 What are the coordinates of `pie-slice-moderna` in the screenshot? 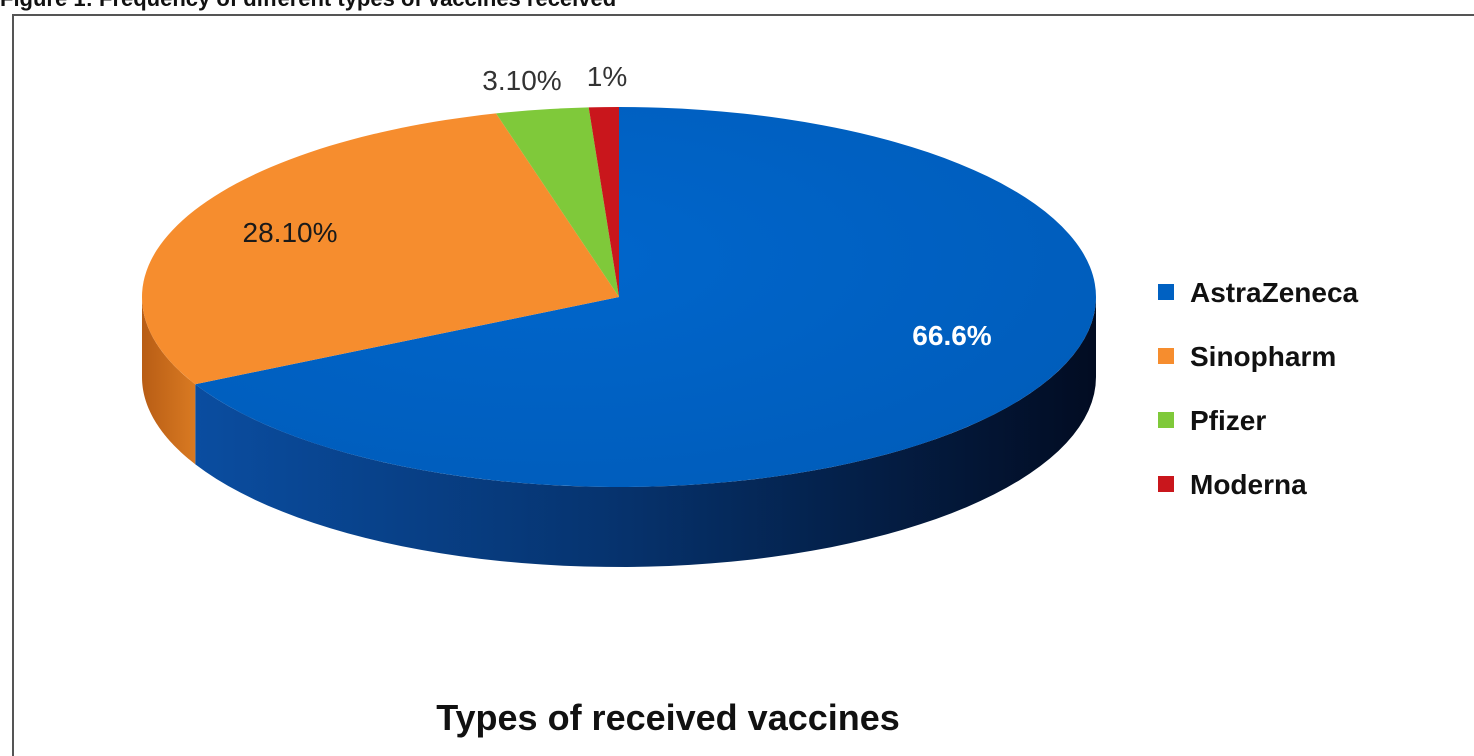 It's located at (603, 201).